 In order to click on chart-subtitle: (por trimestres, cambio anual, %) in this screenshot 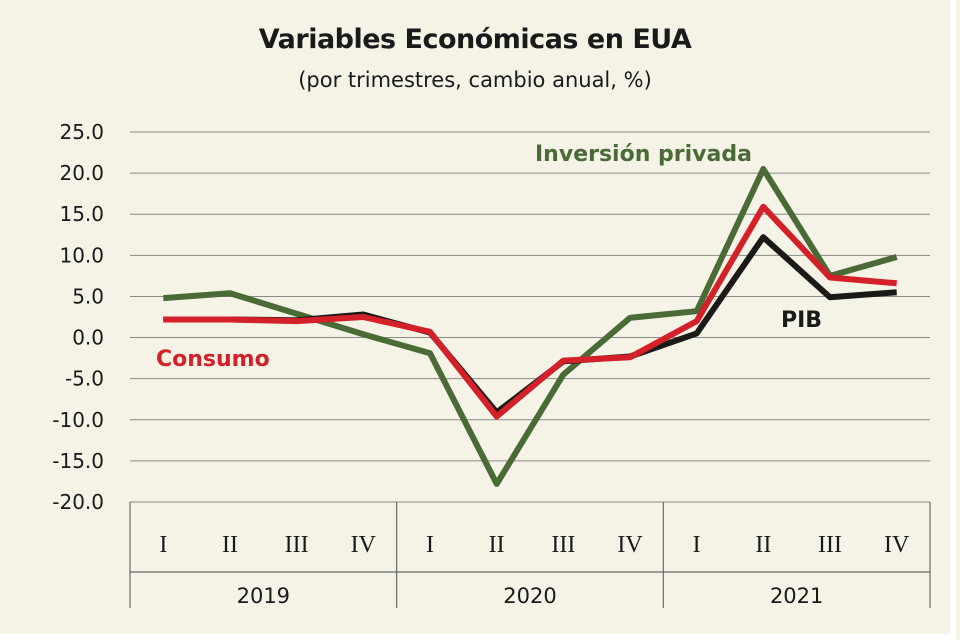, I will do `click(475, 80)`.